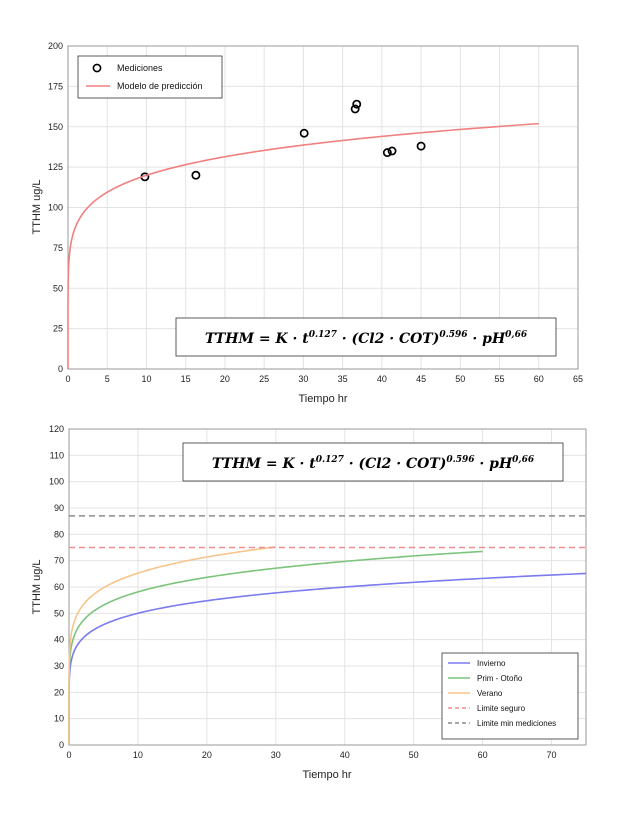 This screenshot has width=620, height=820. I want to click on chart-1-y-tick-label: 200, so click(55, 46).